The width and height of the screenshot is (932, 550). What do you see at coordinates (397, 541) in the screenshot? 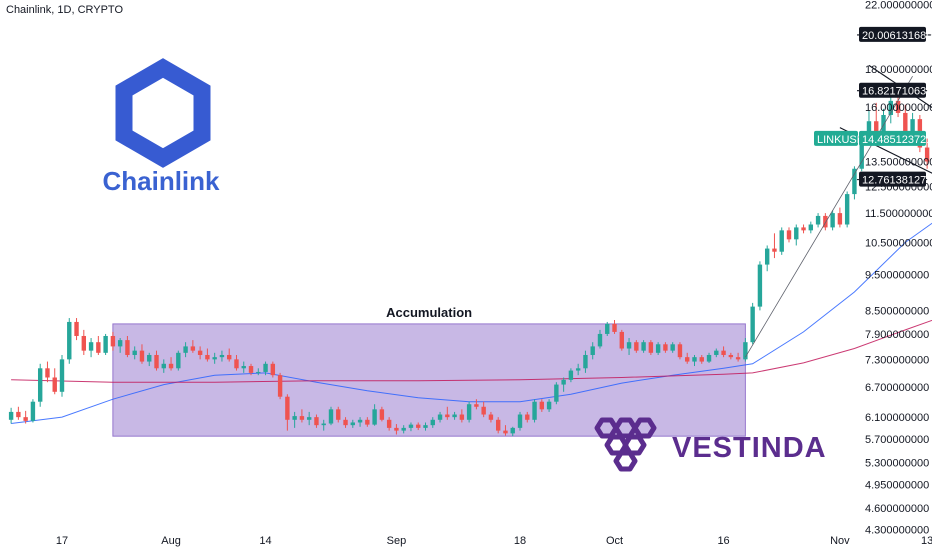
I see `time-tick-label: Sep` at bounding box center [397, 541].